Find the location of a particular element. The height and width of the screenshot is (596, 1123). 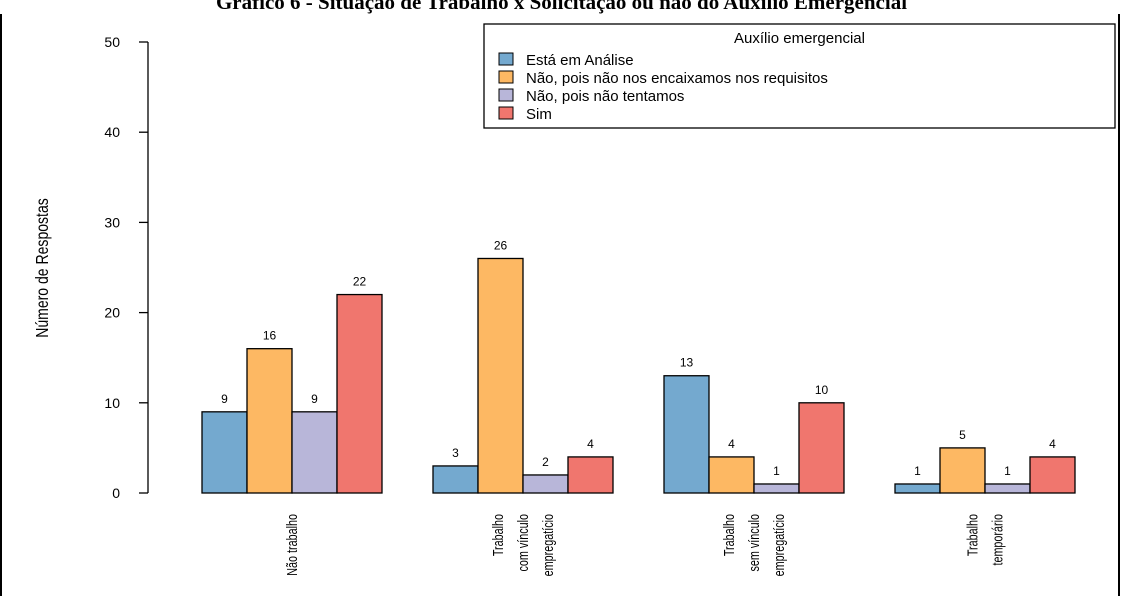

data-label: 3 is located at coordinates (455, 453).